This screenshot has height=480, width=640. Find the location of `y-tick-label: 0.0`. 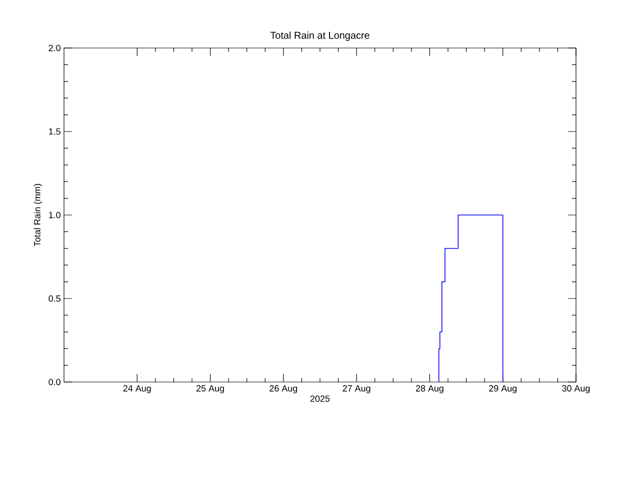

y-tick-label: 0.0 is located at coordinates (54, 382).